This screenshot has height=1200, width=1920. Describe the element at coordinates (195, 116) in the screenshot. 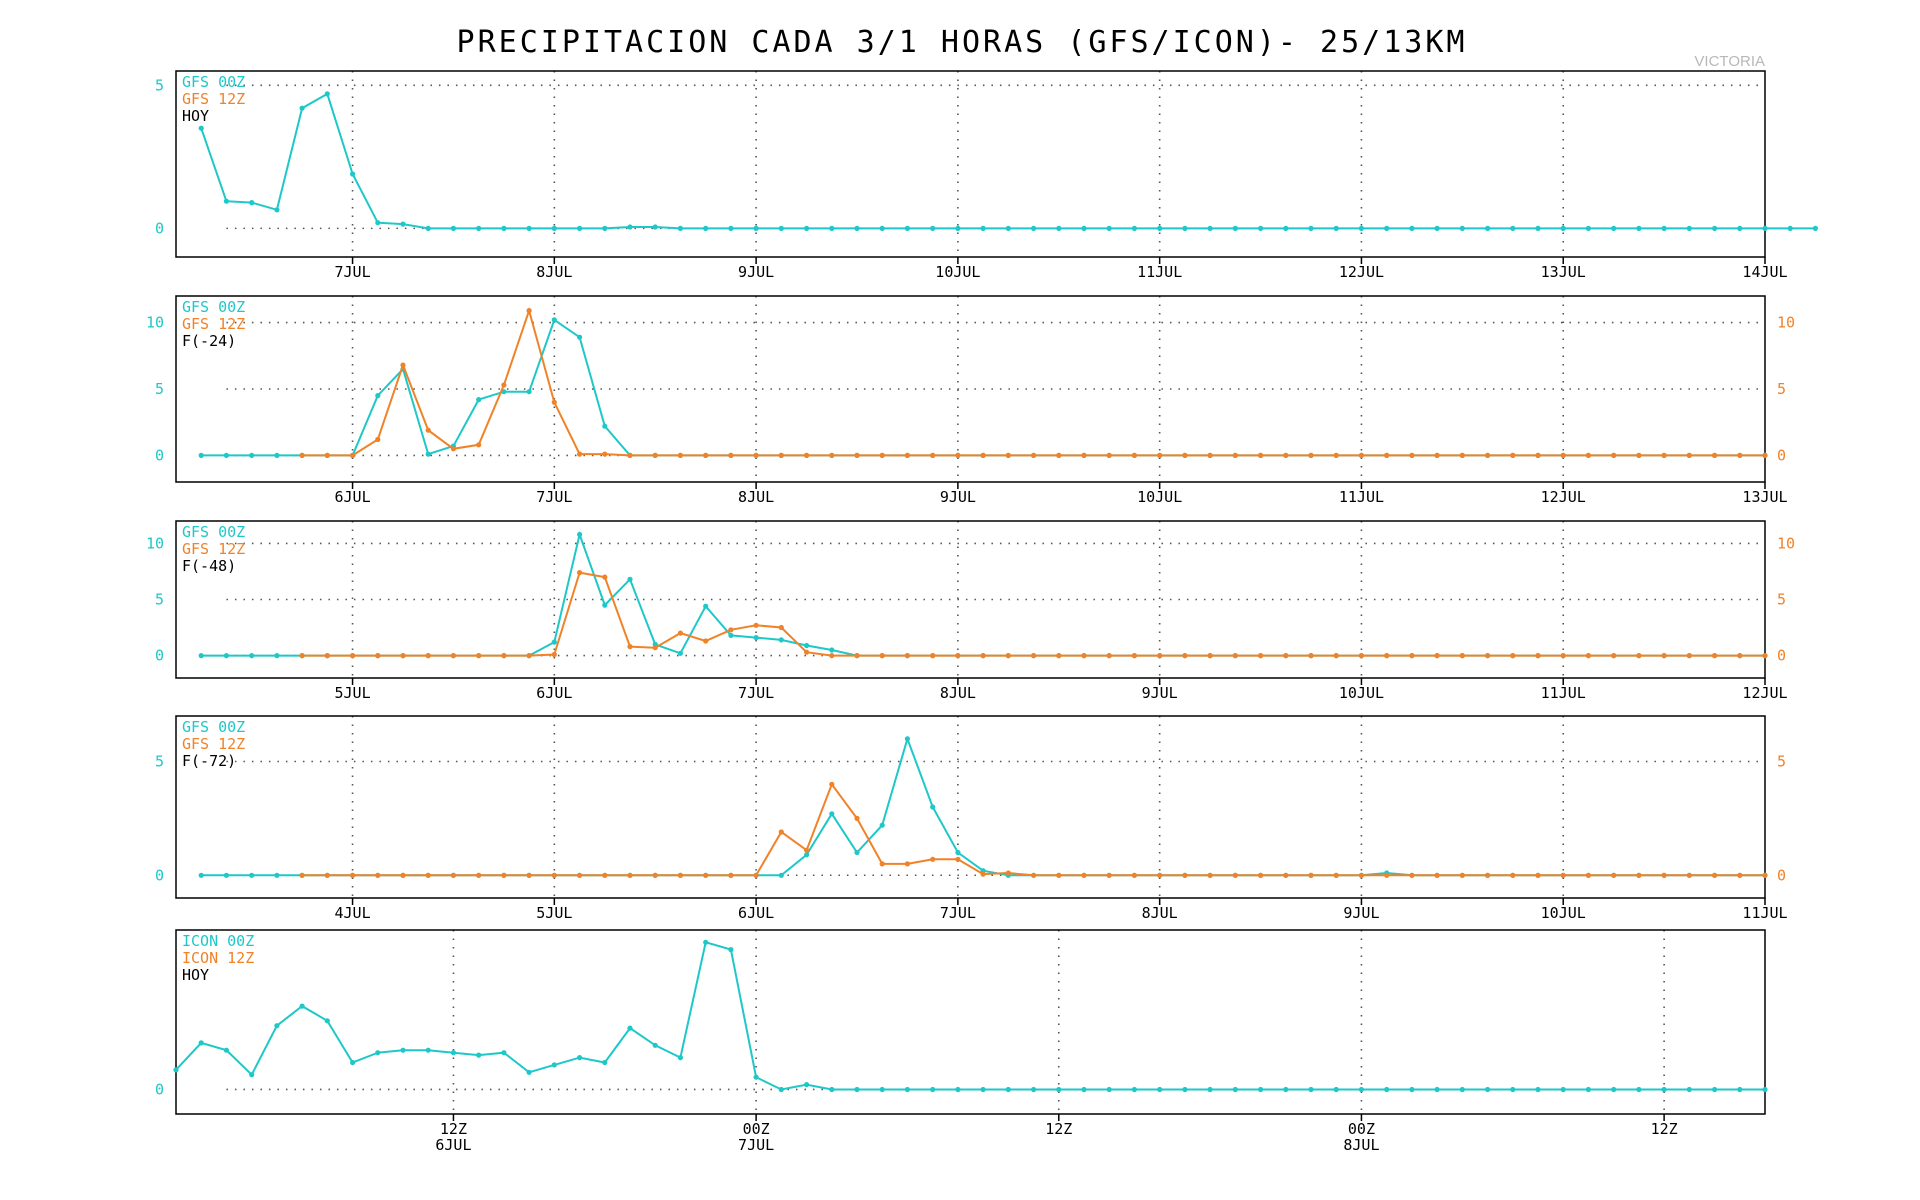

I see `legend-entry: HOY` at that location.